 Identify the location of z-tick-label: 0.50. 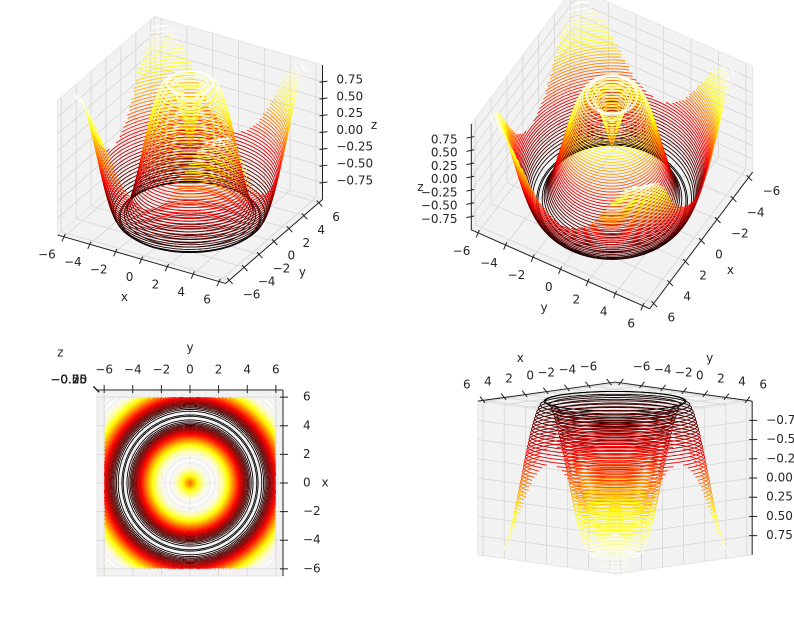
(73, 380).